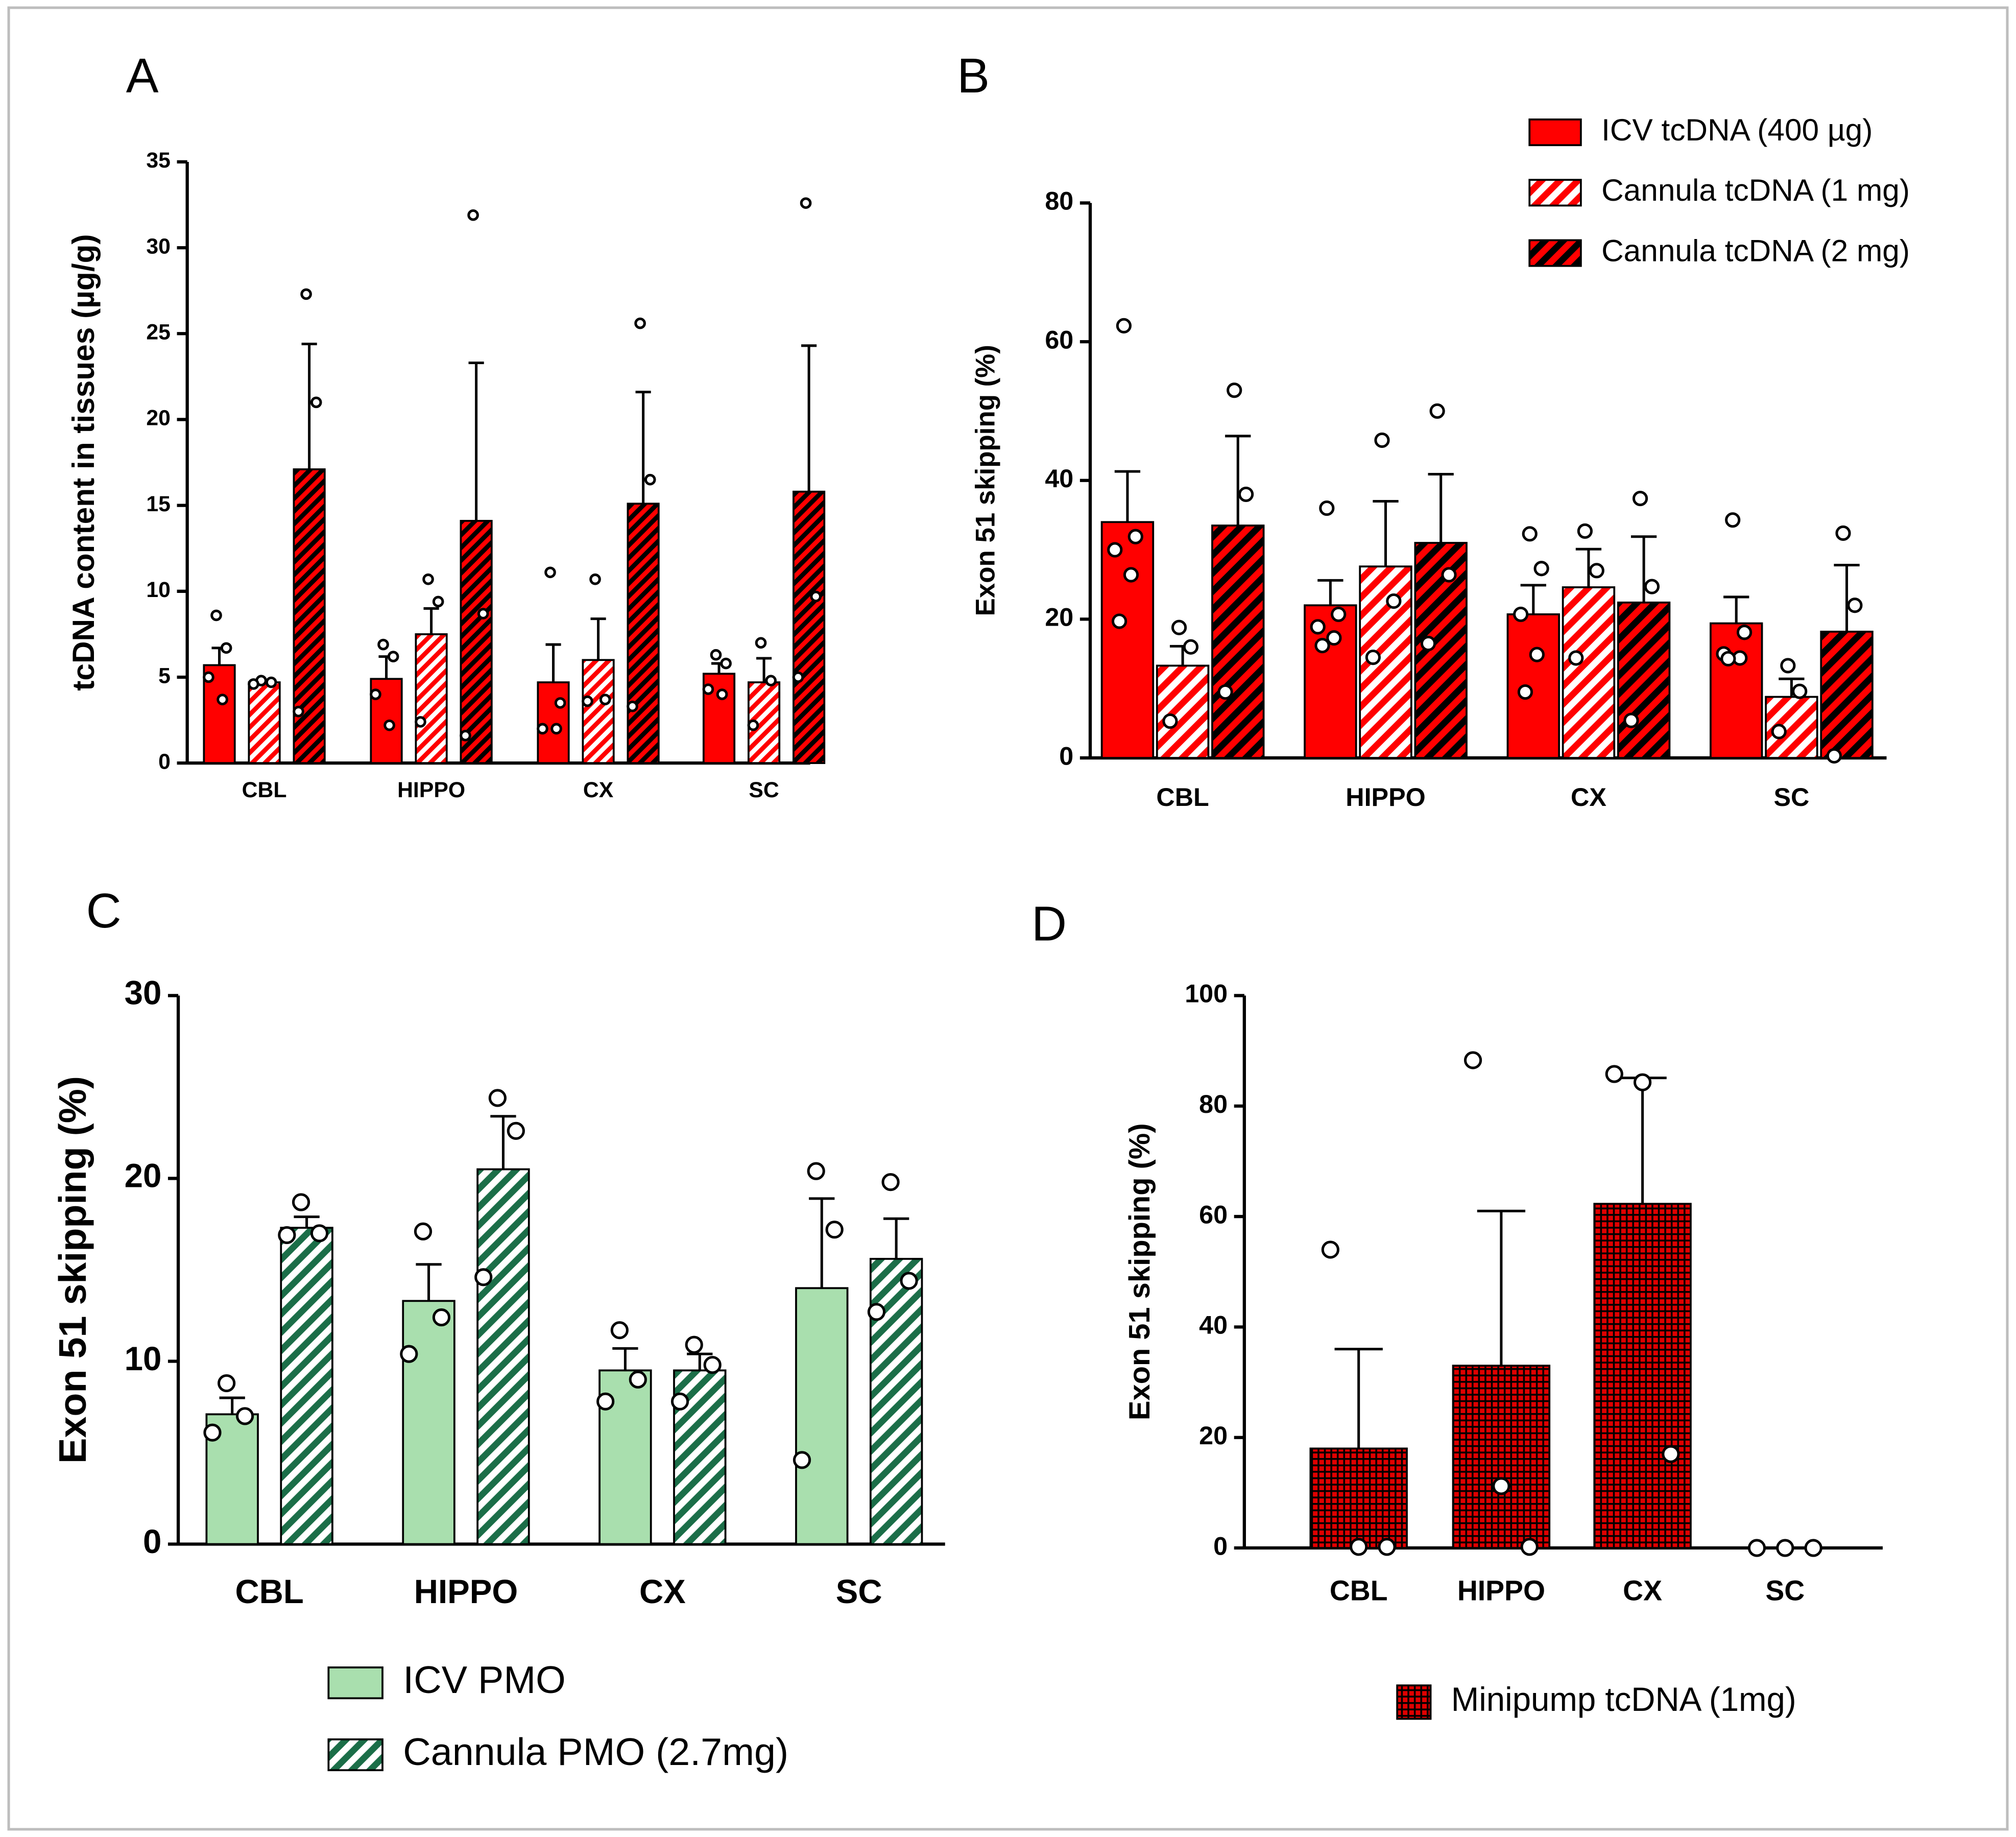  Describe the element at coordinates (1623, 1699) in the screenshot. I see `legend-label: Minipump tcDNA (1mg)` at that location.